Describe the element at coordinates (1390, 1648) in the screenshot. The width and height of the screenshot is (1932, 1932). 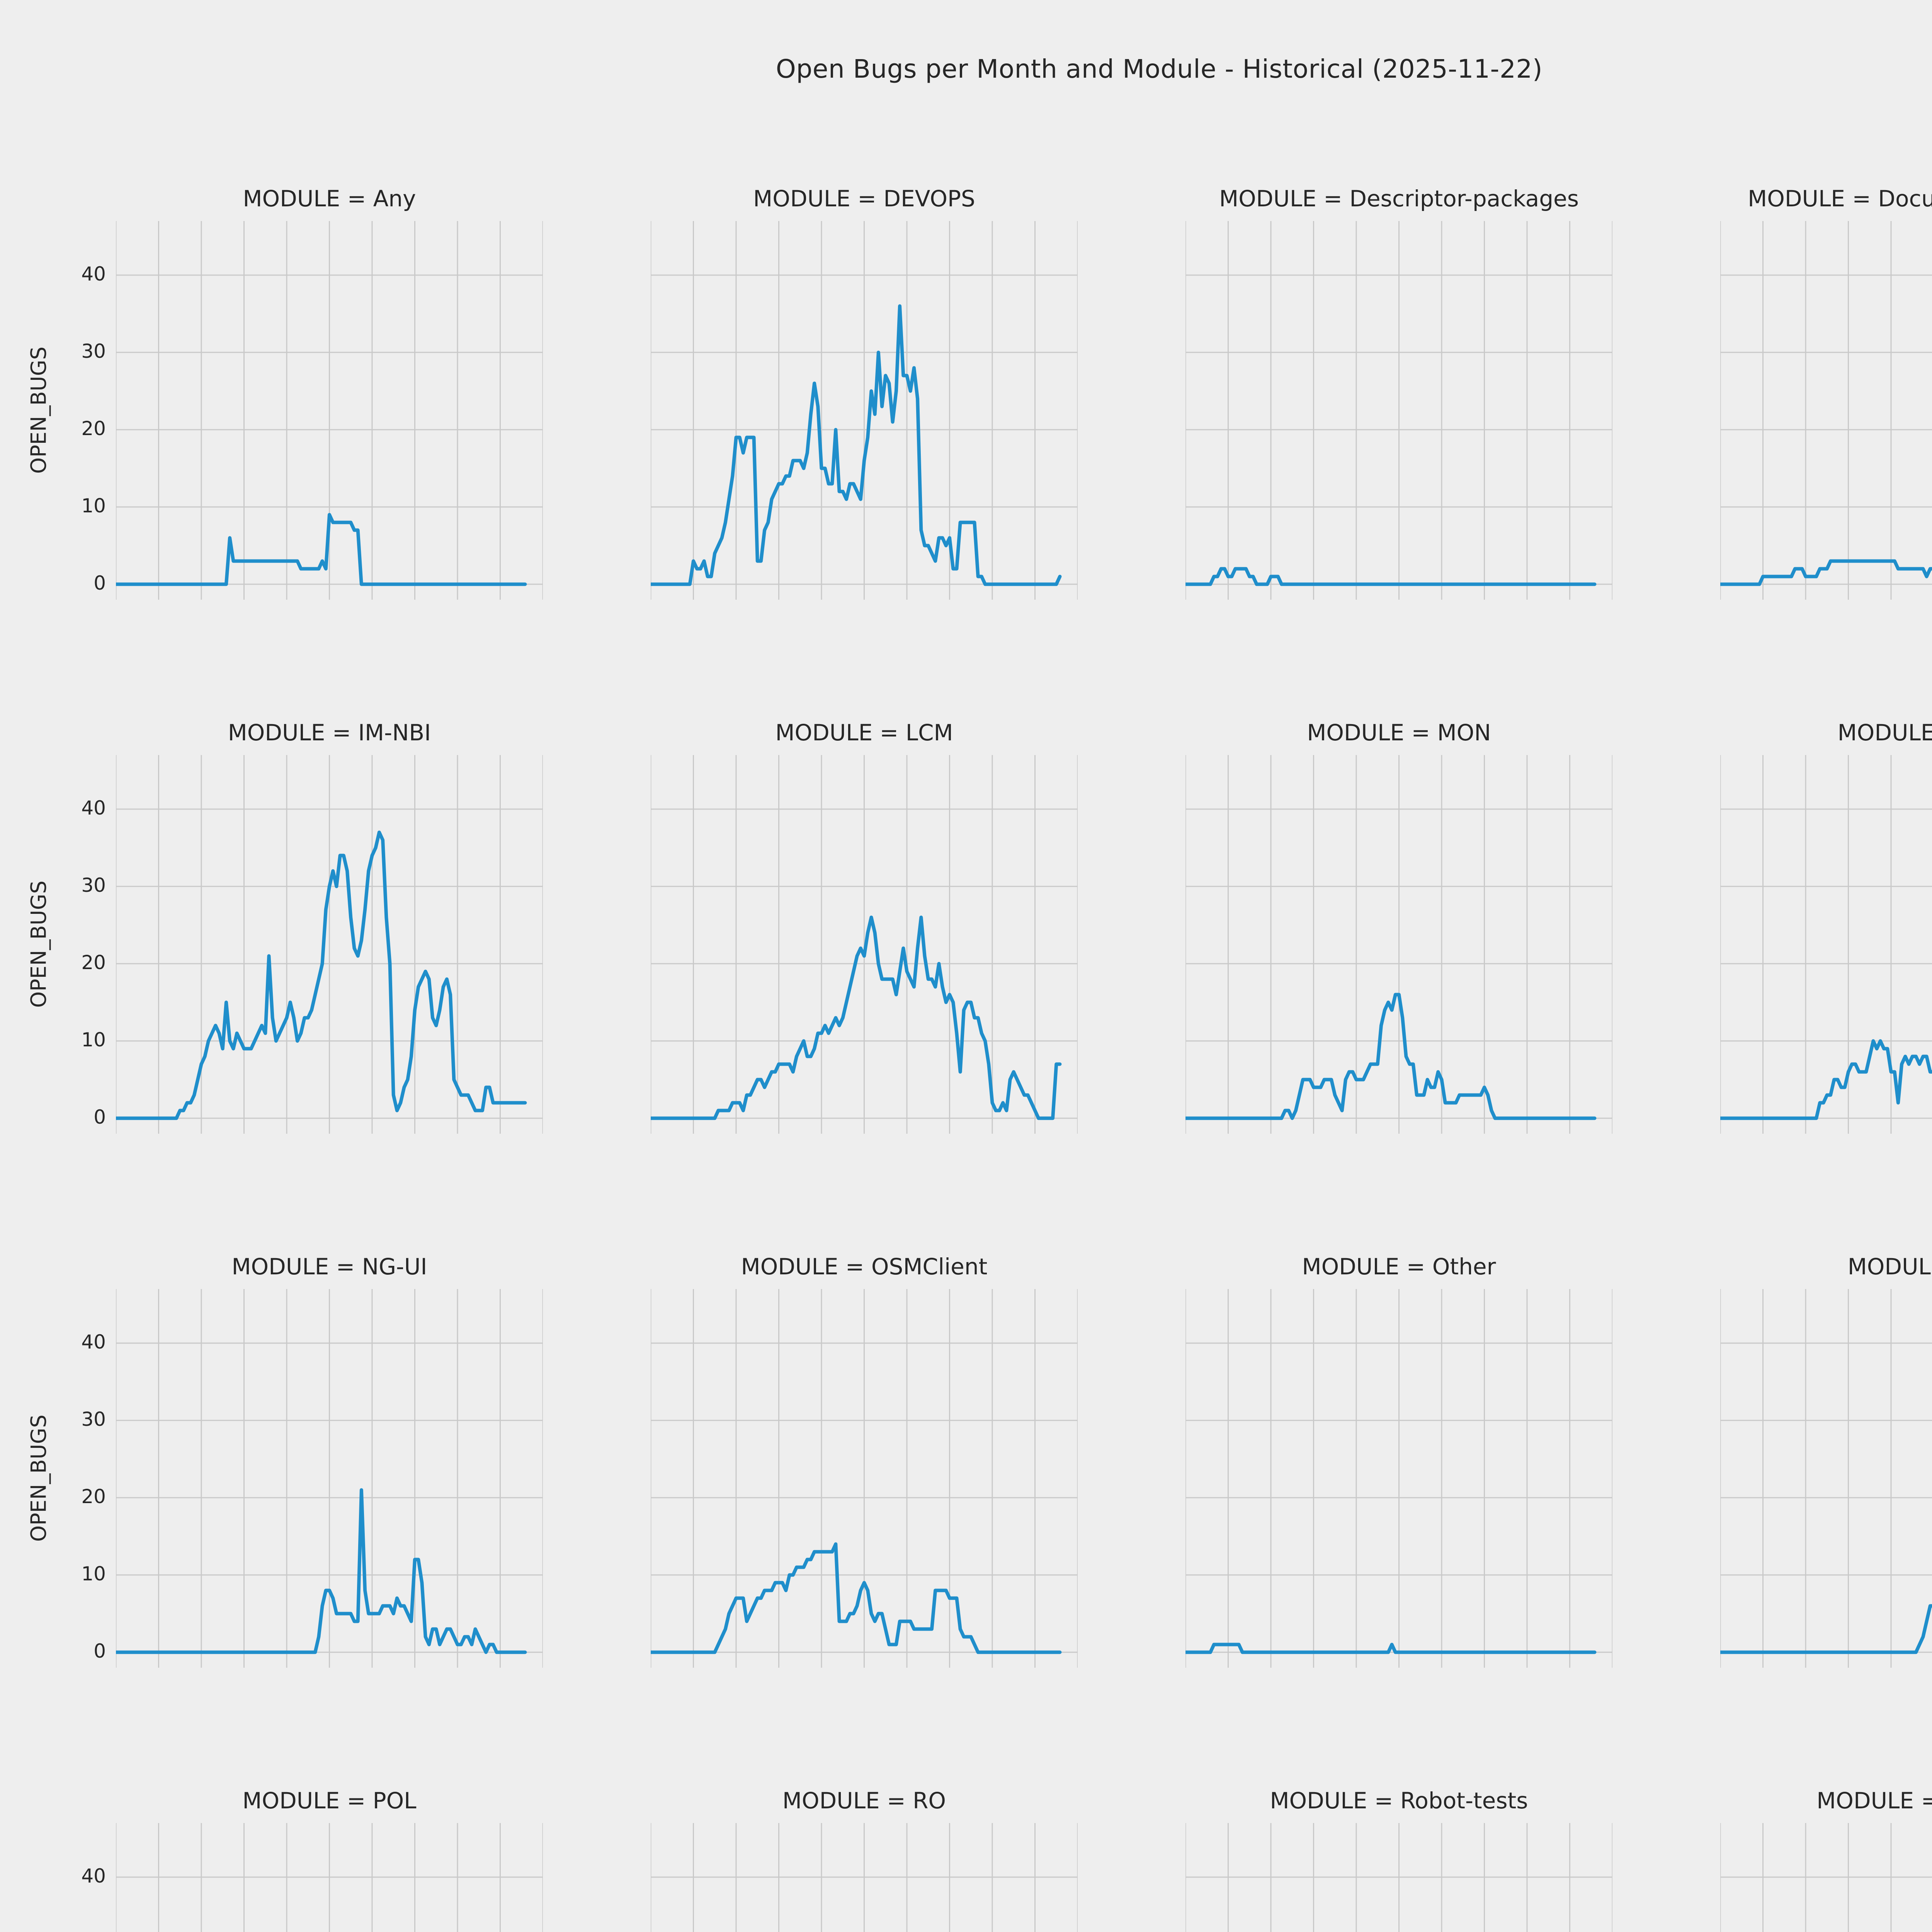
I see `data-line-other` at that location.